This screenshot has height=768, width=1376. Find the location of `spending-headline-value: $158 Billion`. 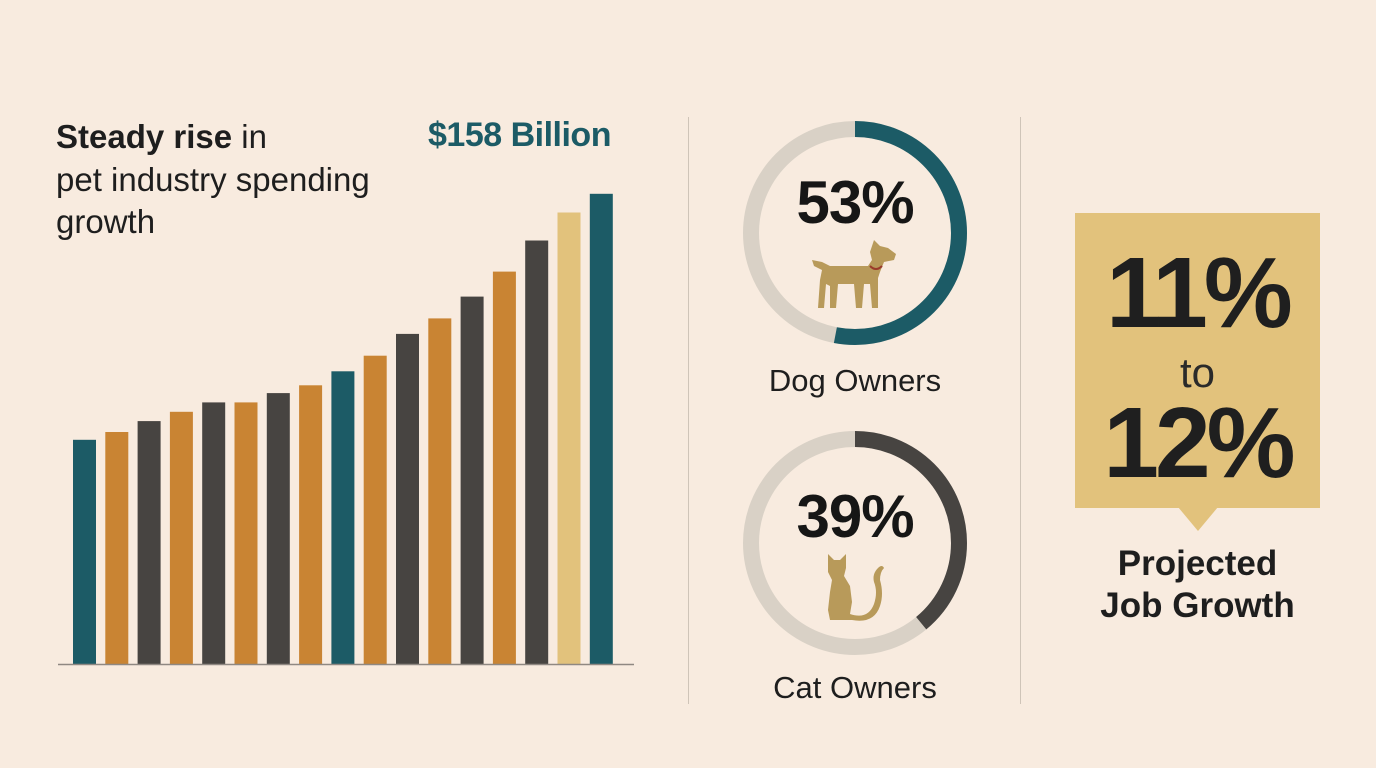

spending-headline-value: $158 Billion is located at coordinates (519, 135).